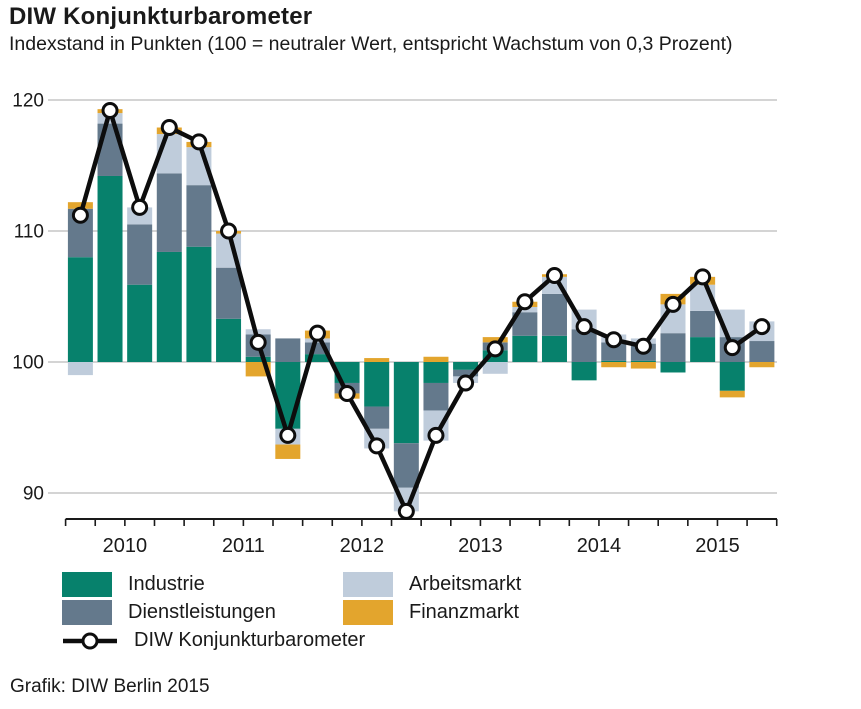  Describe the element at coordinates (110, 268) in the screenshot. I see `bar-segment-industrie-2010-Q2` at that location.